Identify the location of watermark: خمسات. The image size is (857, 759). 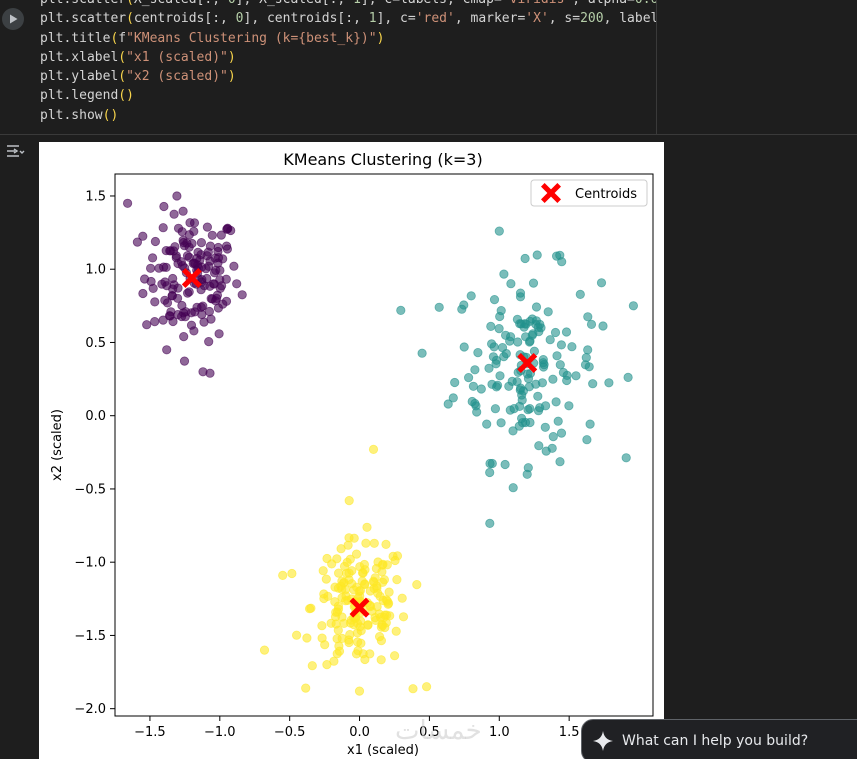
(438, 731).